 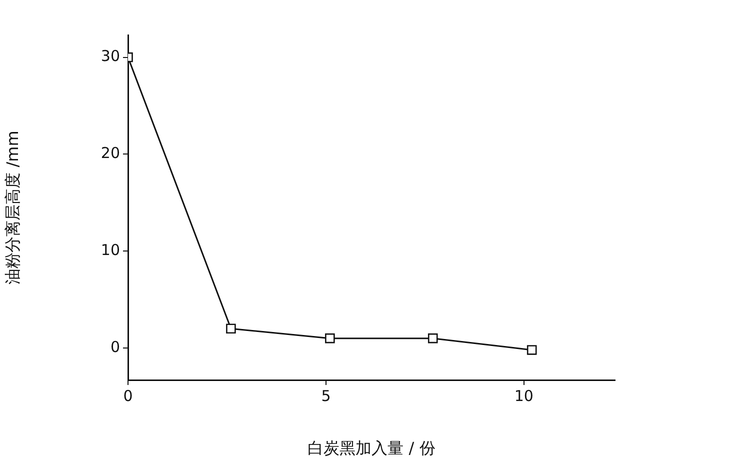 What do you see at coordinates (110, 153) in the screenshot?
I see `y-tick-label: 20` at bounding box center [110, 153].